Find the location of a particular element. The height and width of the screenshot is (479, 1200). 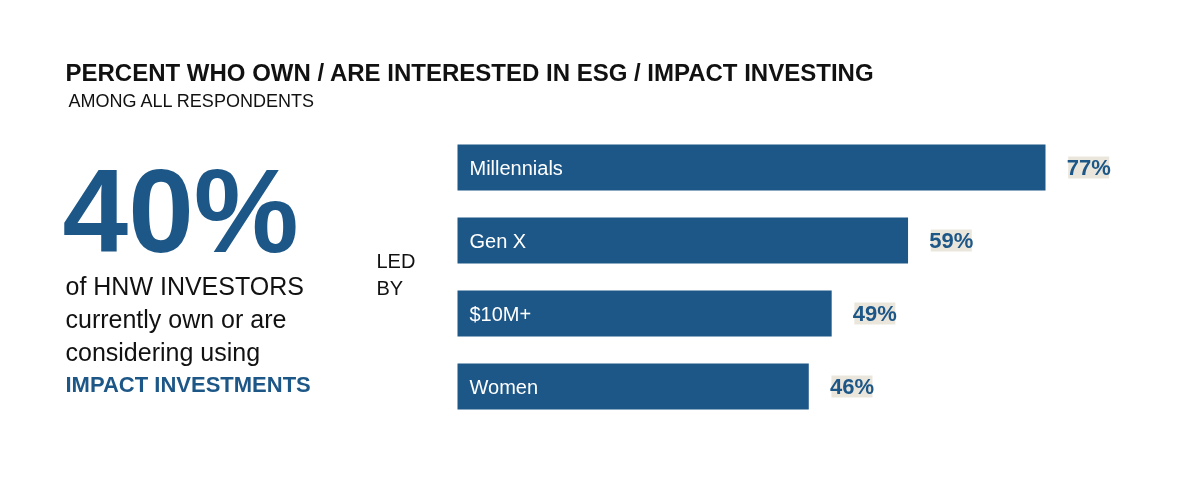

data-label: 49% is located at coordinates (874, 313).